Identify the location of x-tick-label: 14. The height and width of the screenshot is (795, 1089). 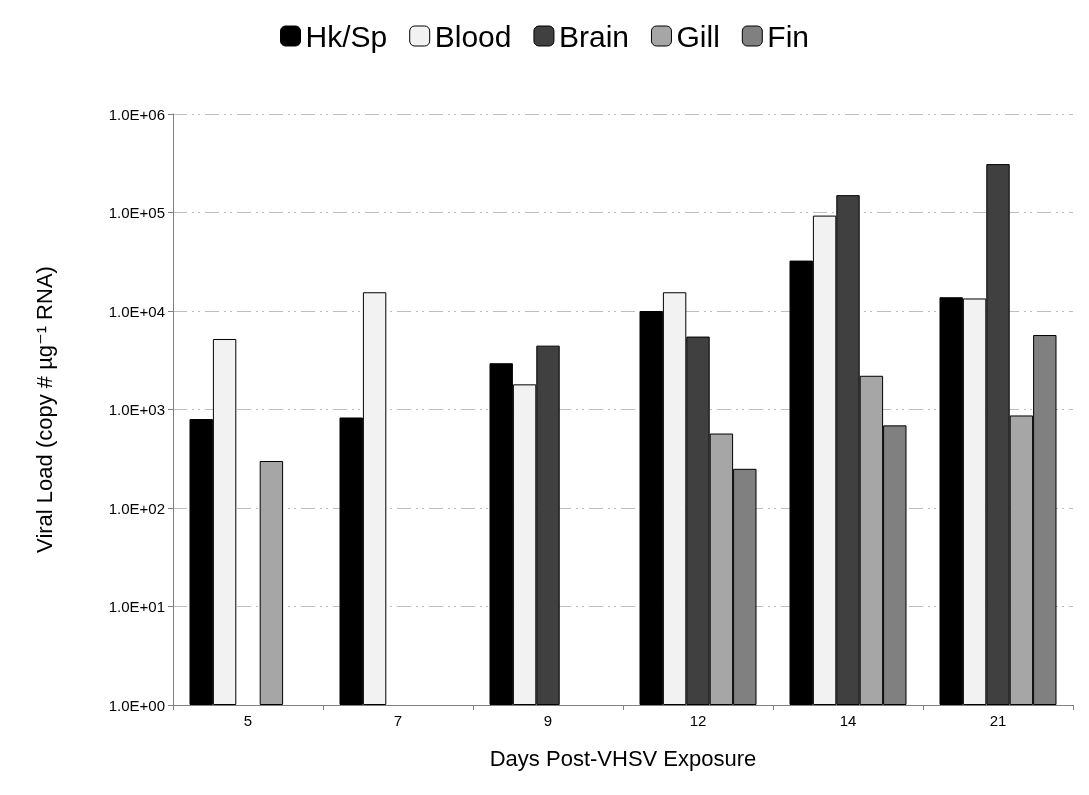
(848, 720).